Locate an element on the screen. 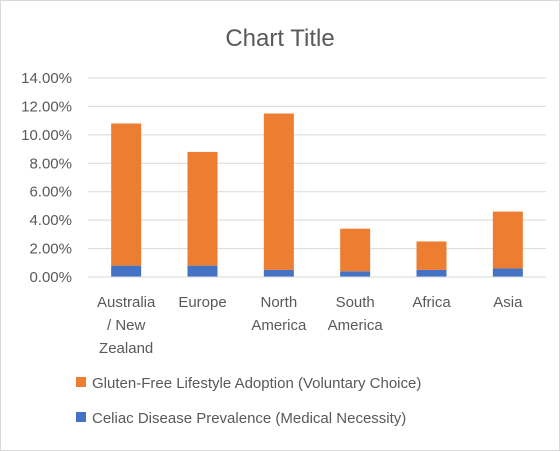 This screenshot has width=560, height=451. x-category-label: North America is located at coordinates (279, 314).